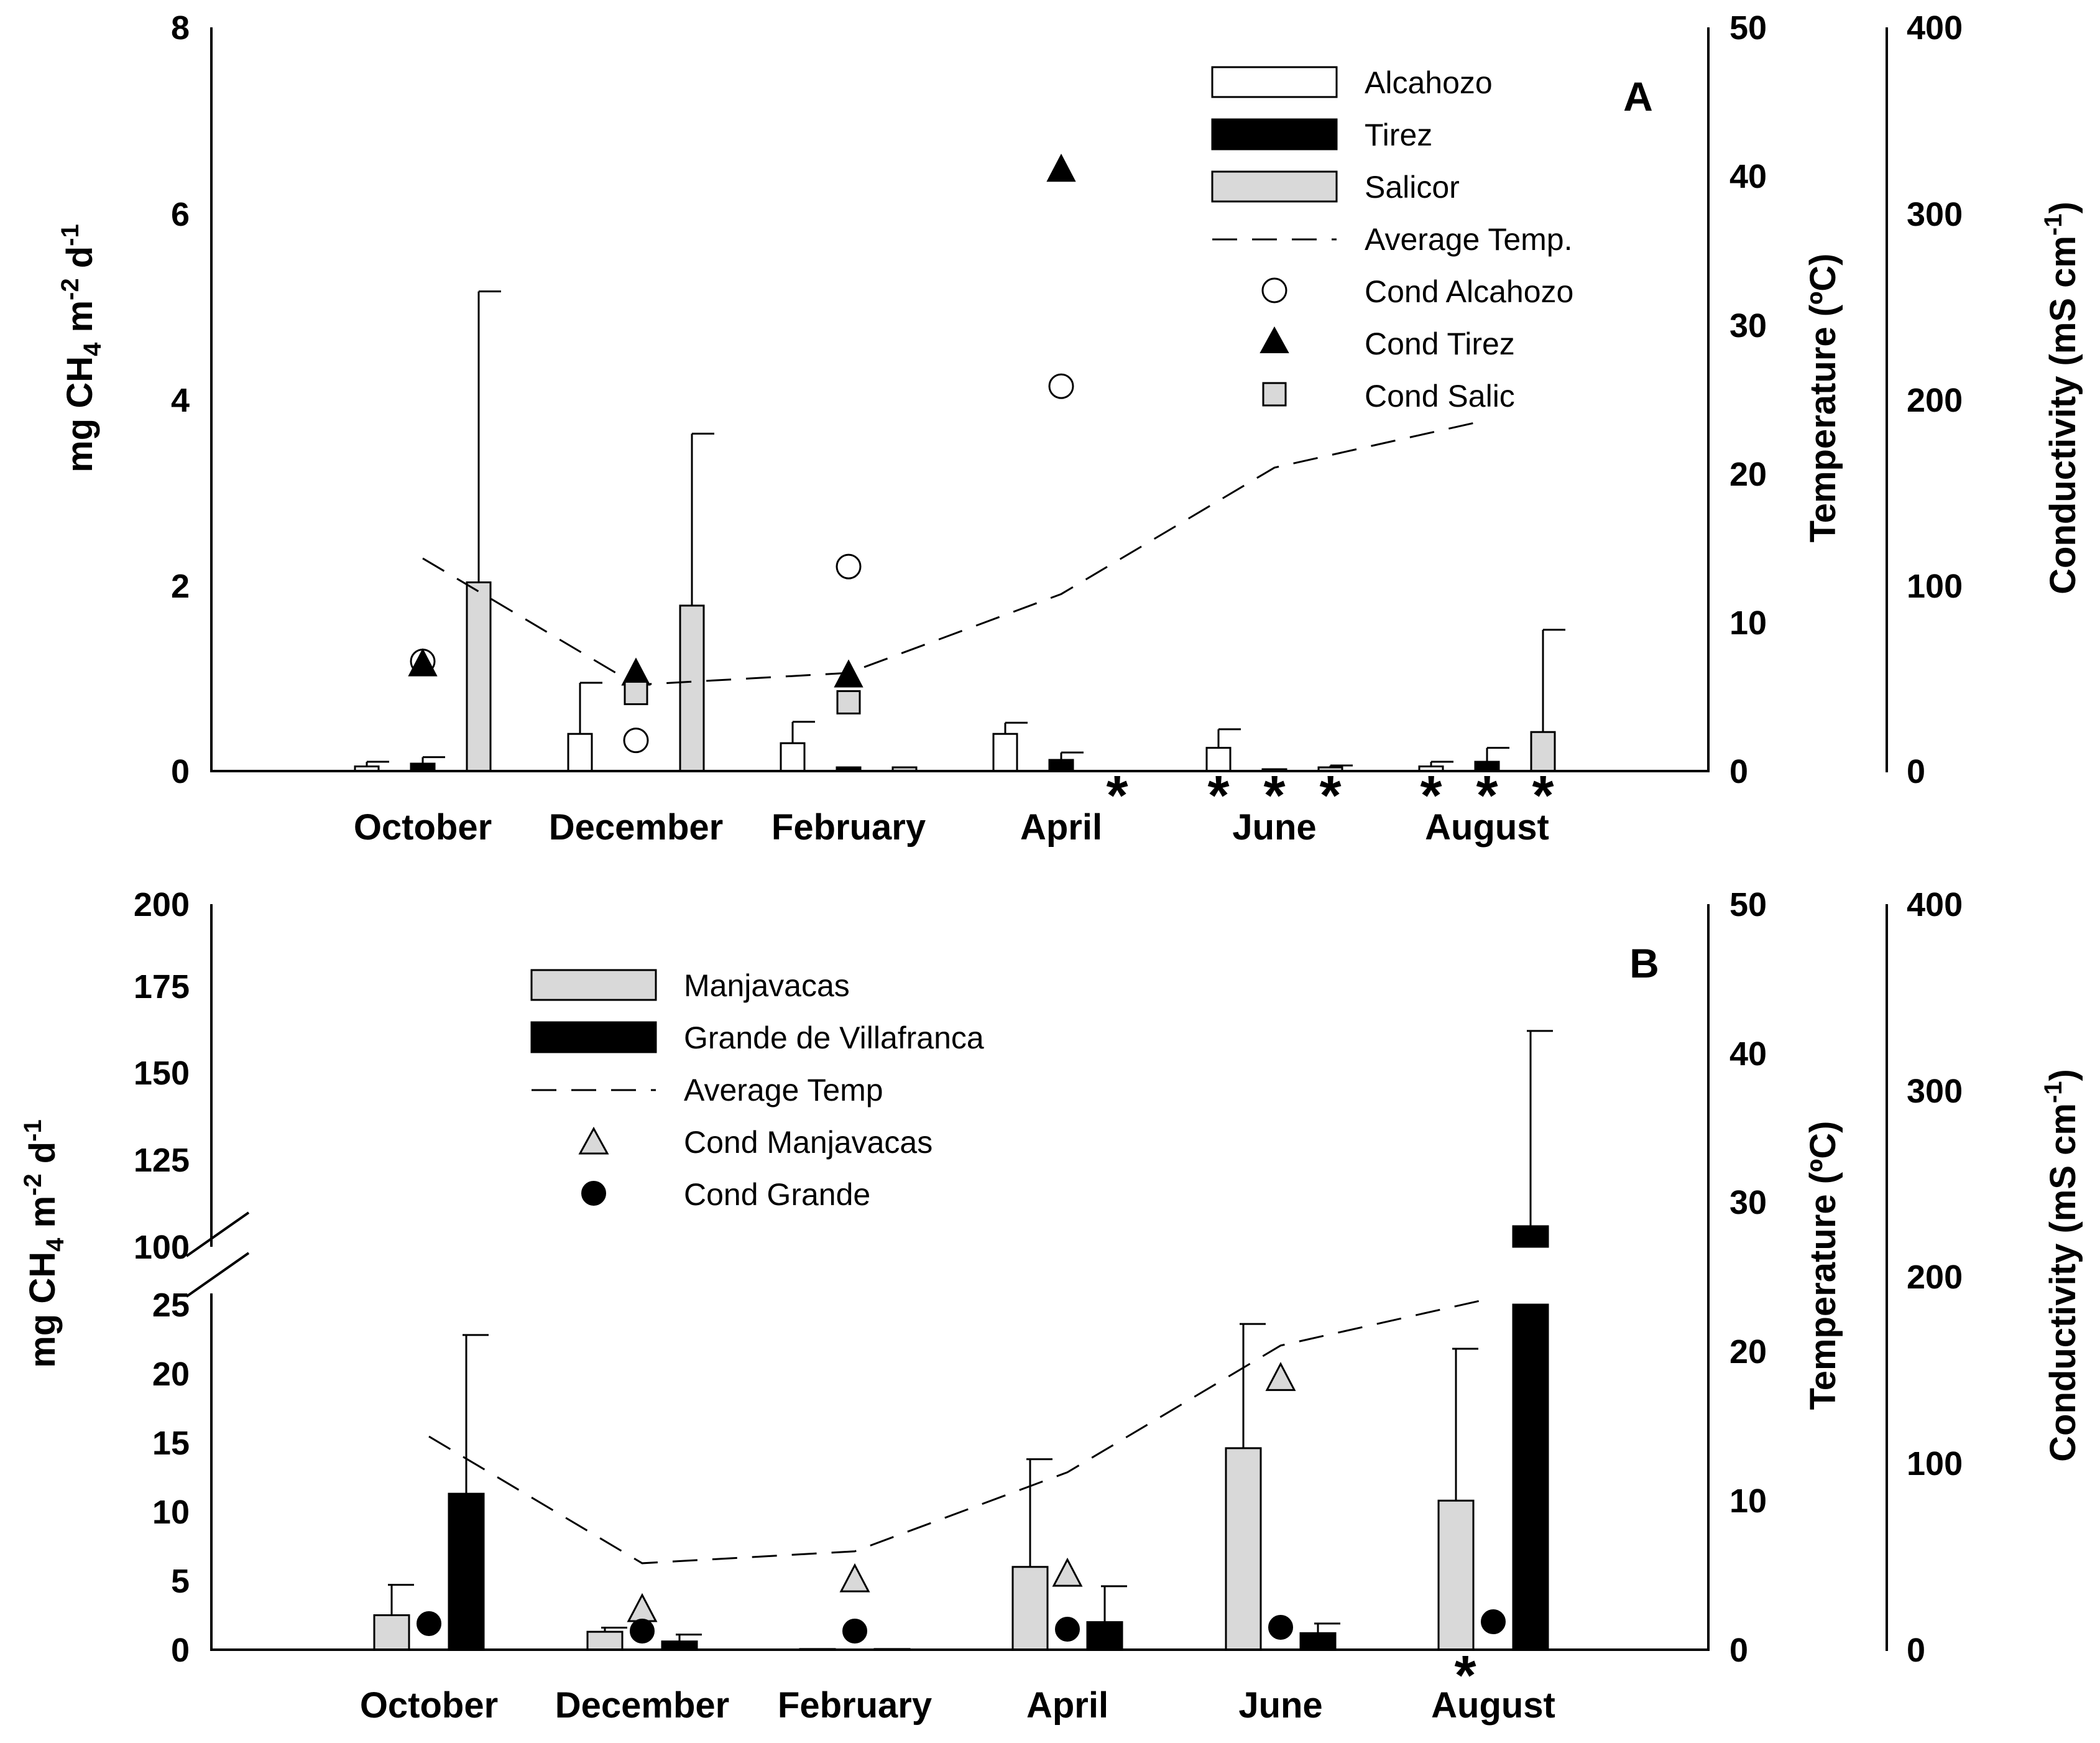 The width and height of the screenshot is (2100, 1743). What do you see at coordinates (593, 985) in the screenshot?
I see `legend-swatch-manjavacas` at bounding box center [593, 985].